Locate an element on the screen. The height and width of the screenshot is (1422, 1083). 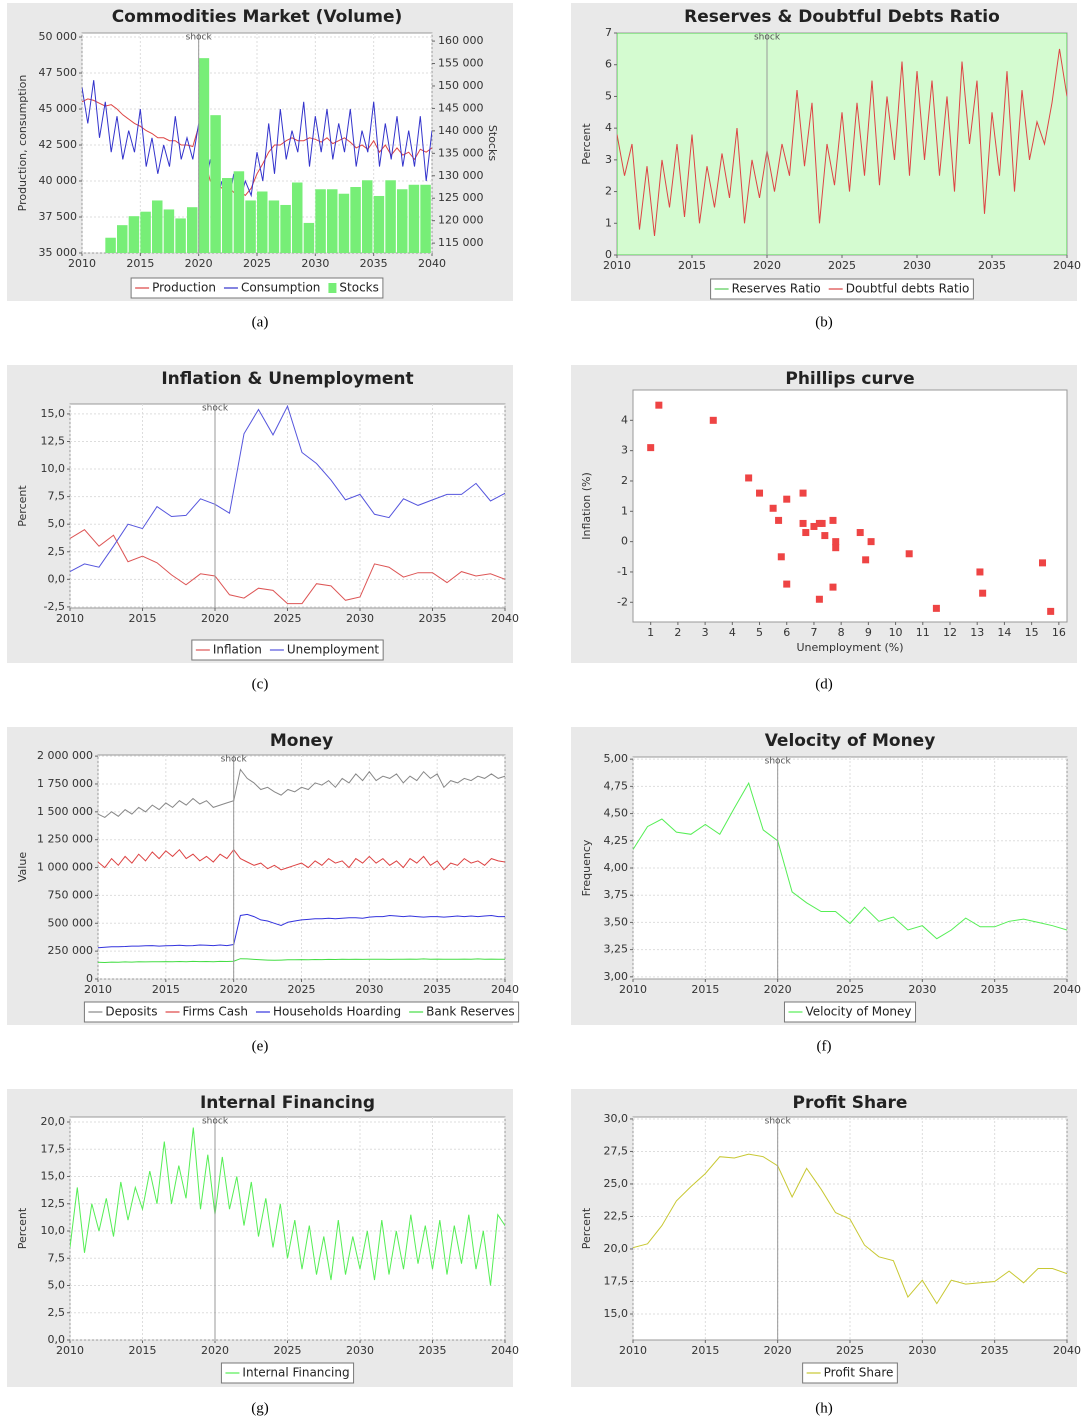
legend-label: Stocks is located at coordinates (358, 288).